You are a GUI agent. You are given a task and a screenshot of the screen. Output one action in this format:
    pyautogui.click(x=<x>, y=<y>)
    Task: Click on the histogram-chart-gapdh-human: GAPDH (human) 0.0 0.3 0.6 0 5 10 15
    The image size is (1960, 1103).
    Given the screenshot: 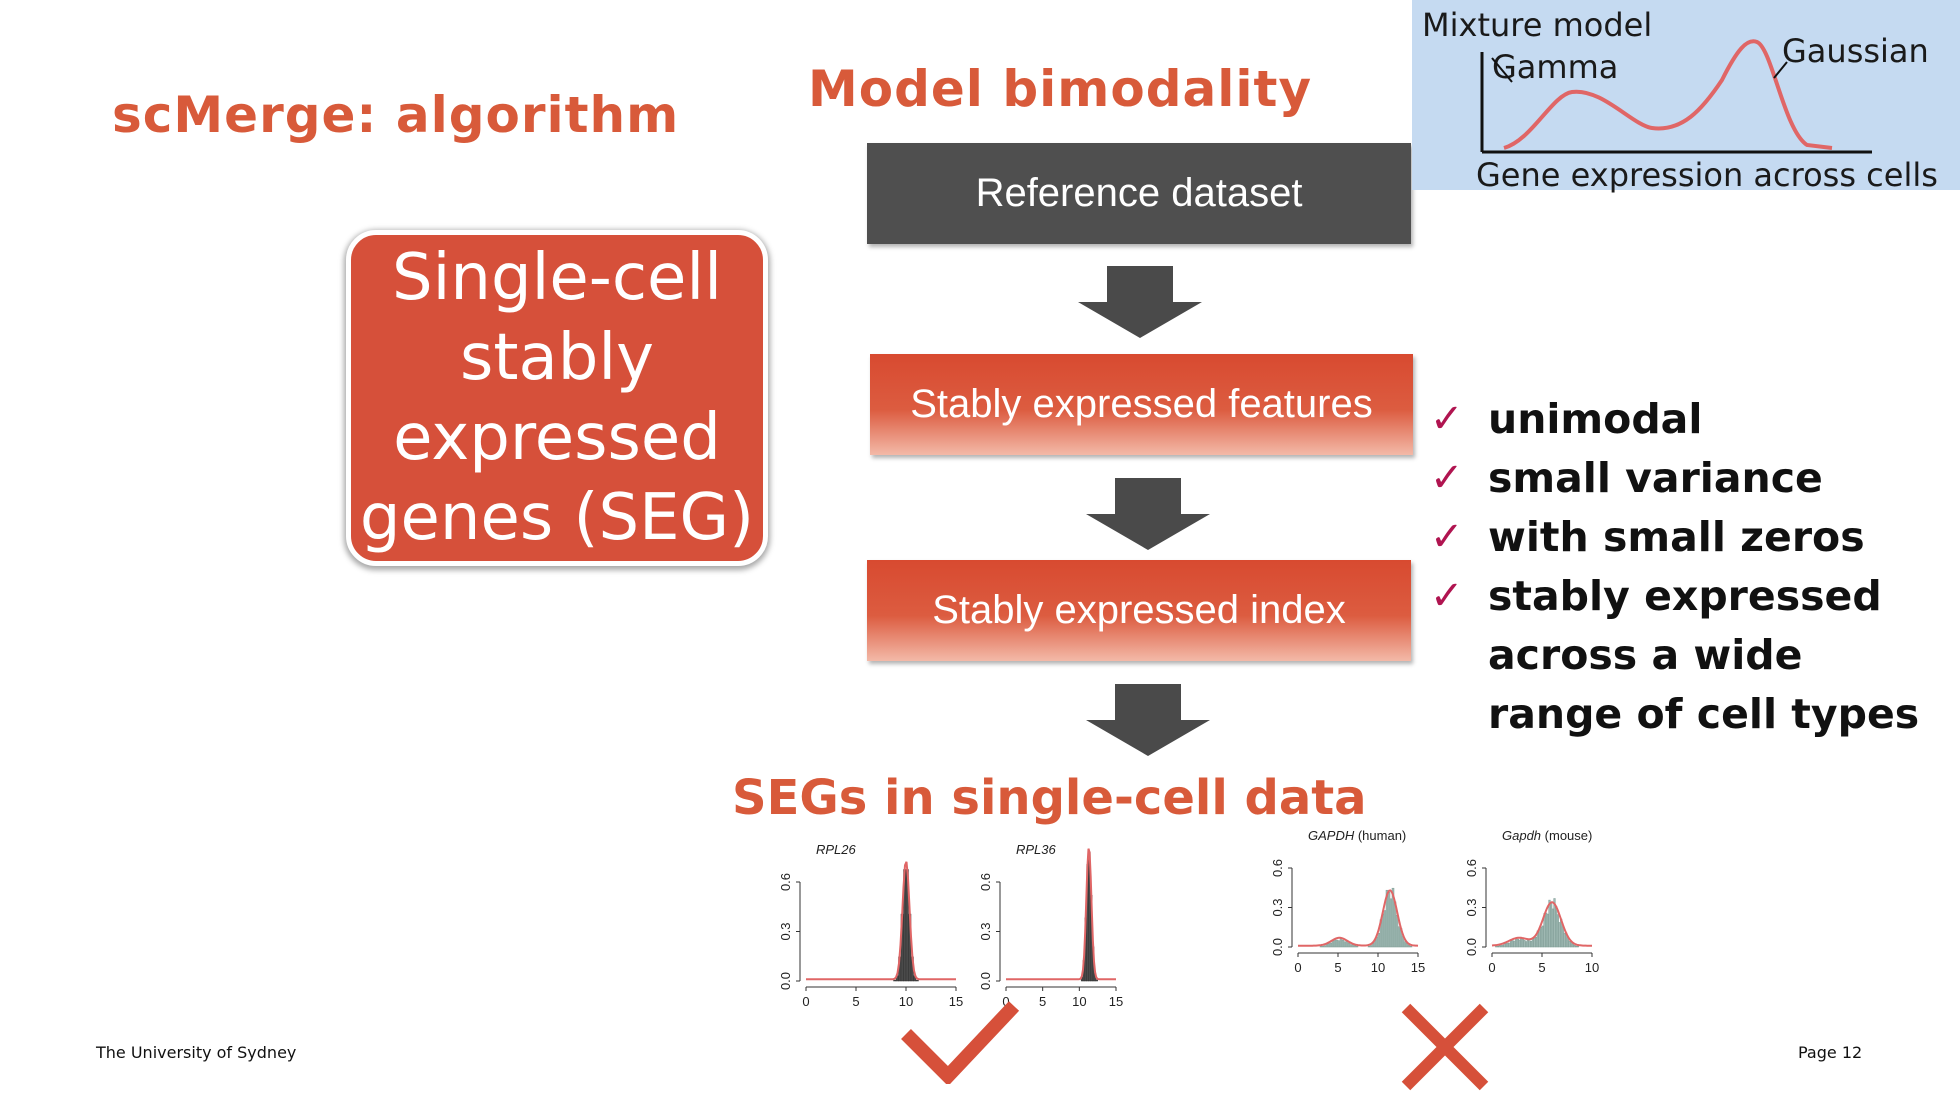 What is the action you would take?
    pyautogui.click(x=1347, y=901)
    